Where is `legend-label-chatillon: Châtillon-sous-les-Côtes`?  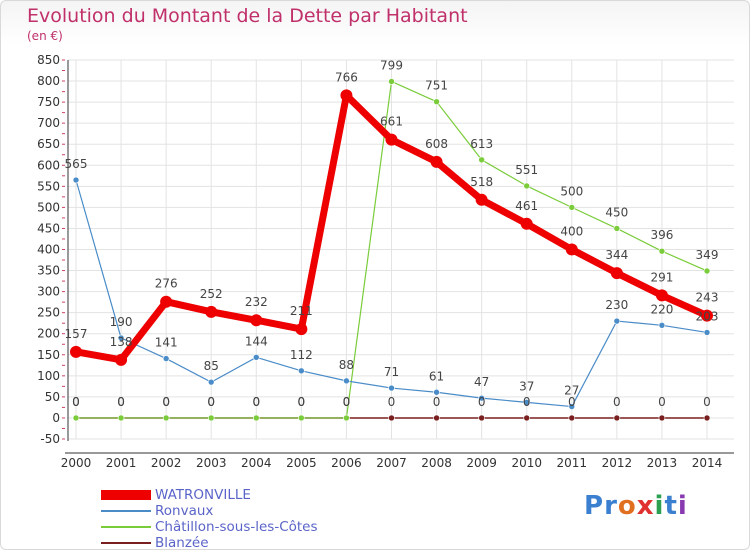
legend-label-chatillon: Châtillon-sous-les-Côtes is located at coordinates (236, 527).